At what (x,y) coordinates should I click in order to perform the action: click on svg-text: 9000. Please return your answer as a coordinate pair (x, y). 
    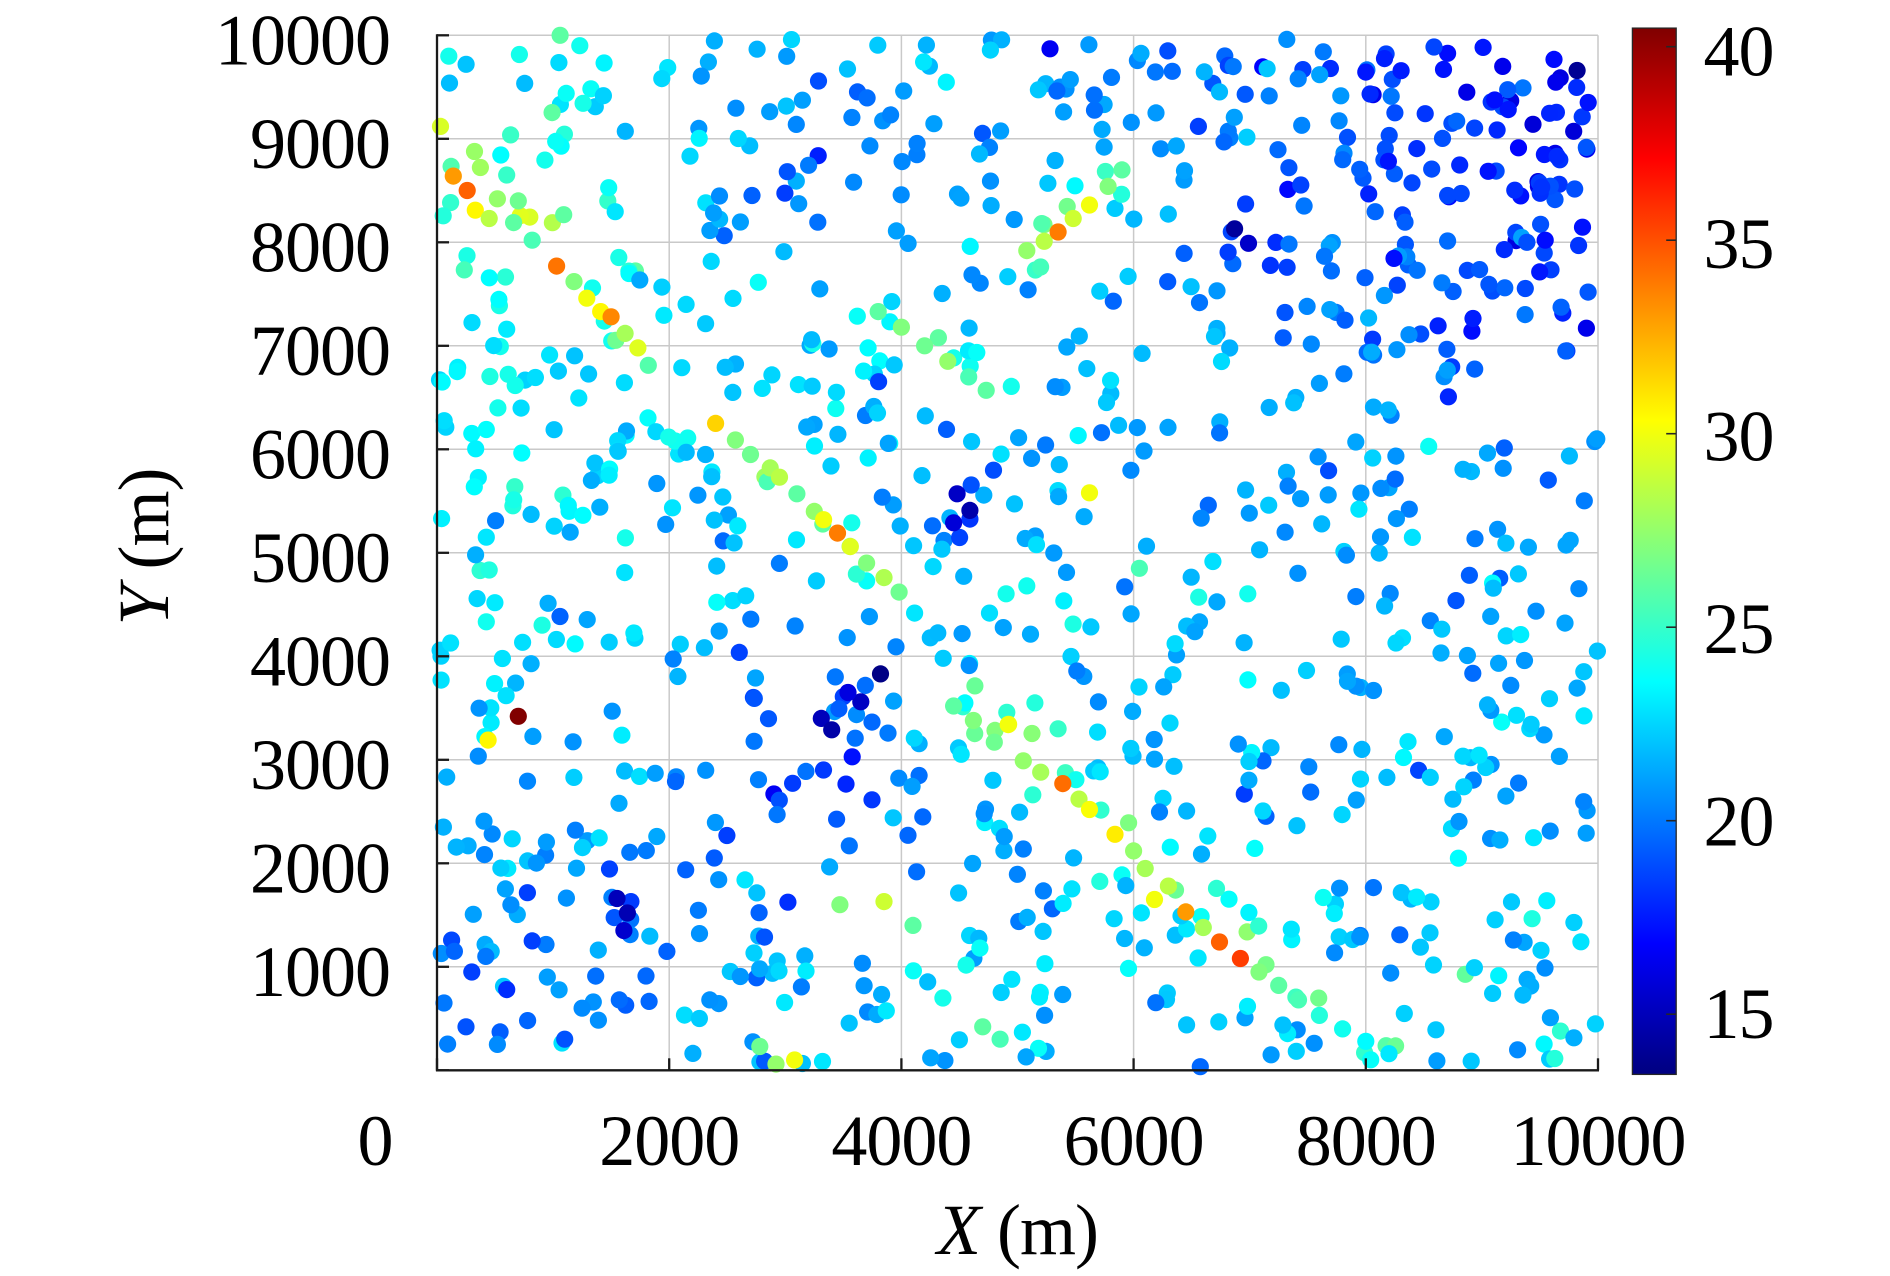
    Looking at the image, I should click on (320, 144).